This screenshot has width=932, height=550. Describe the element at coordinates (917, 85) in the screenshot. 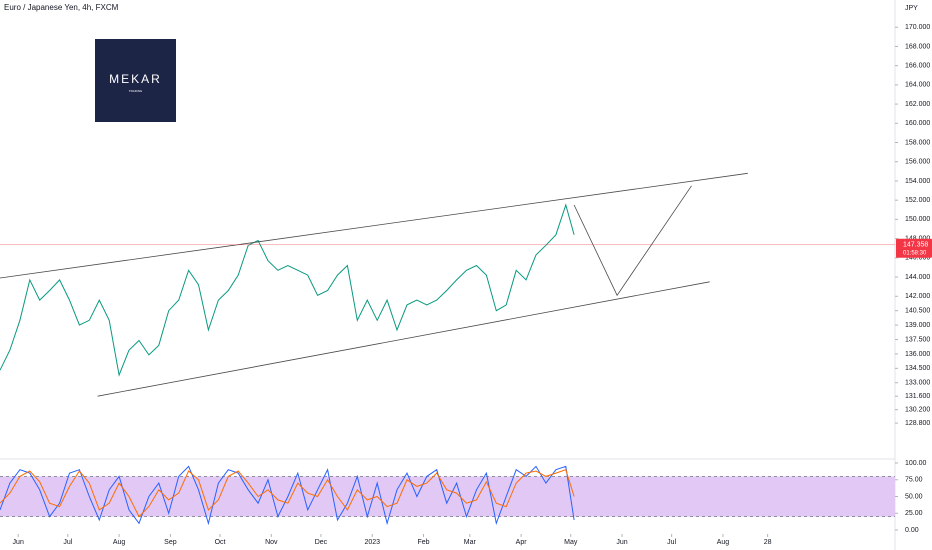

I see `y-tick-label: 164.000` at that location.